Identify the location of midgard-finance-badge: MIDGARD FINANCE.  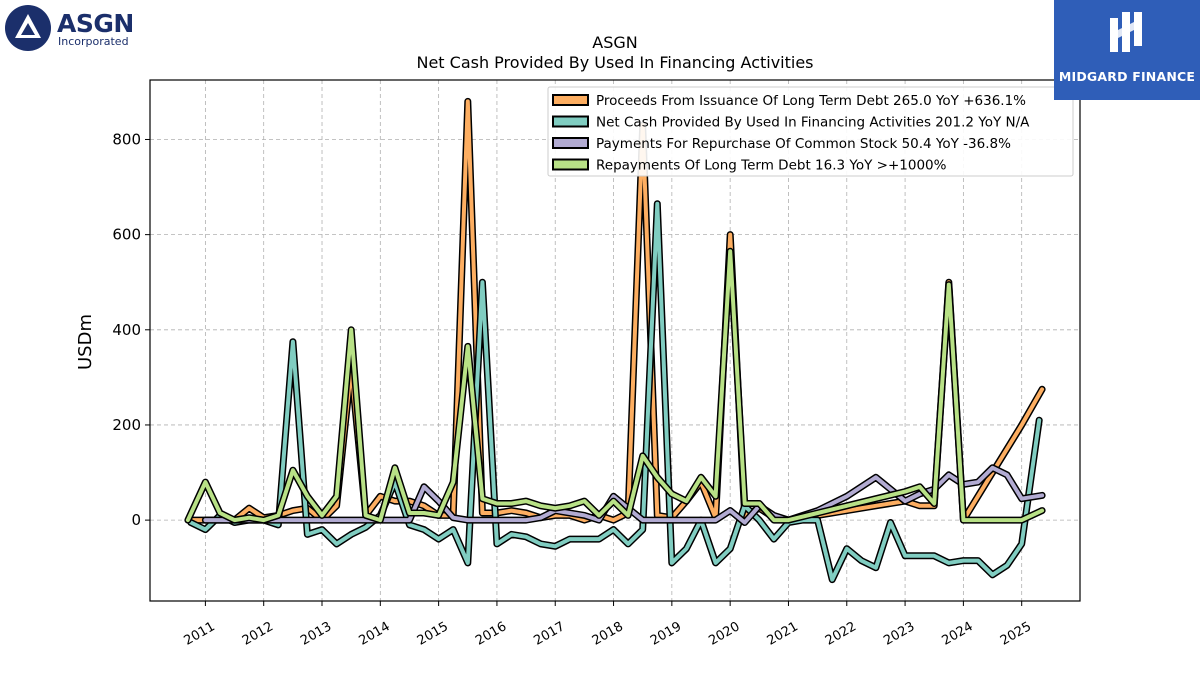
(1127, 50).